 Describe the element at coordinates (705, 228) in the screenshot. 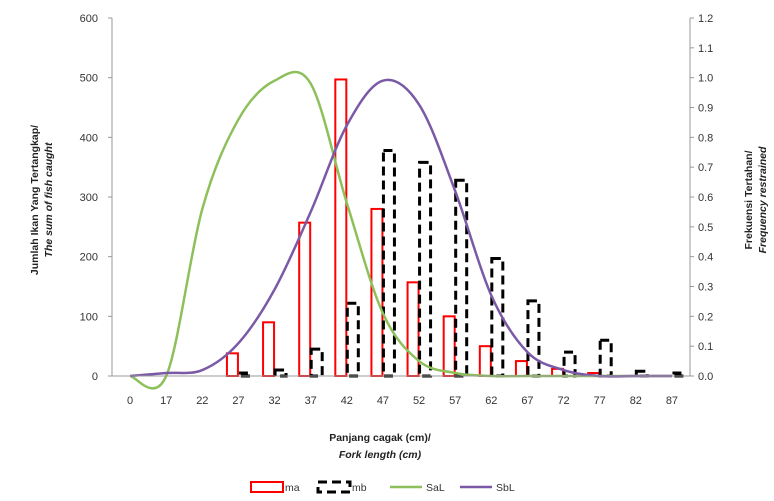

I see `right-tick-label: 0.5` at that location.